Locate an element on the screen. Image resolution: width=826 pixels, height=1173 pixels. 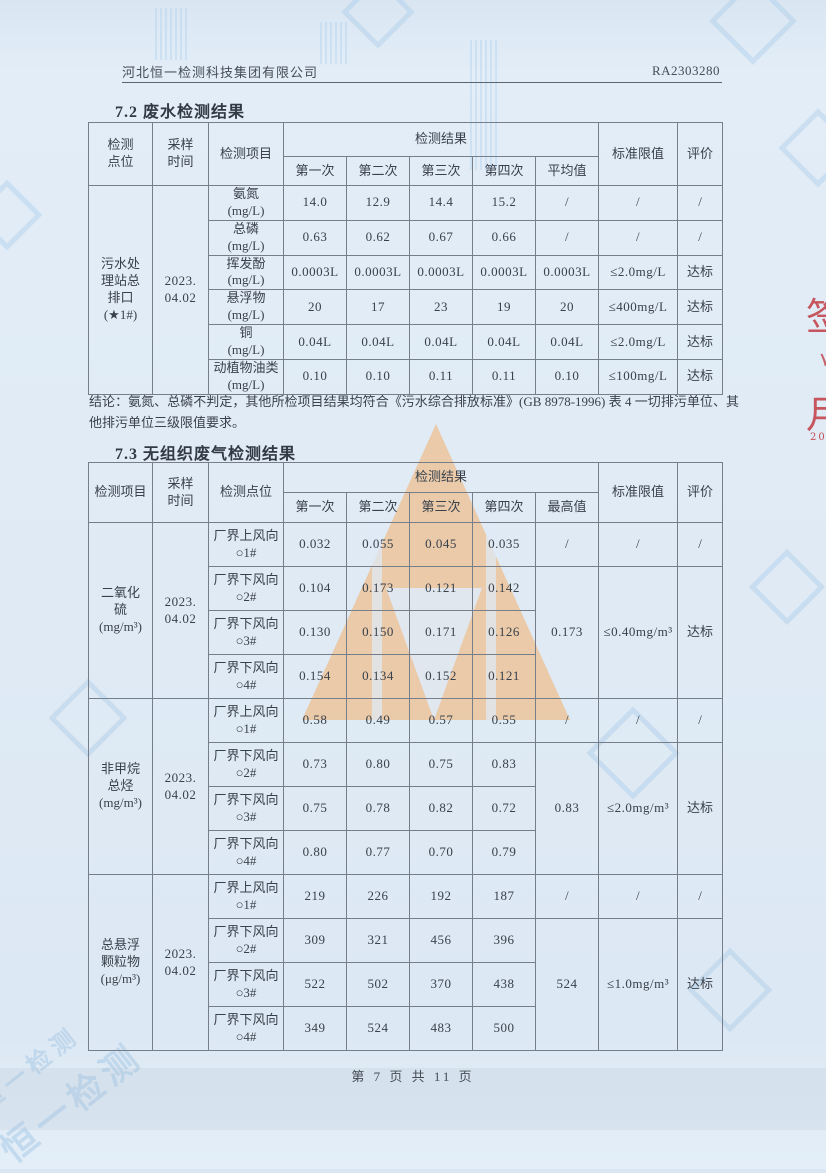
value-cell: 483 is located at coordinates (441, 1028).